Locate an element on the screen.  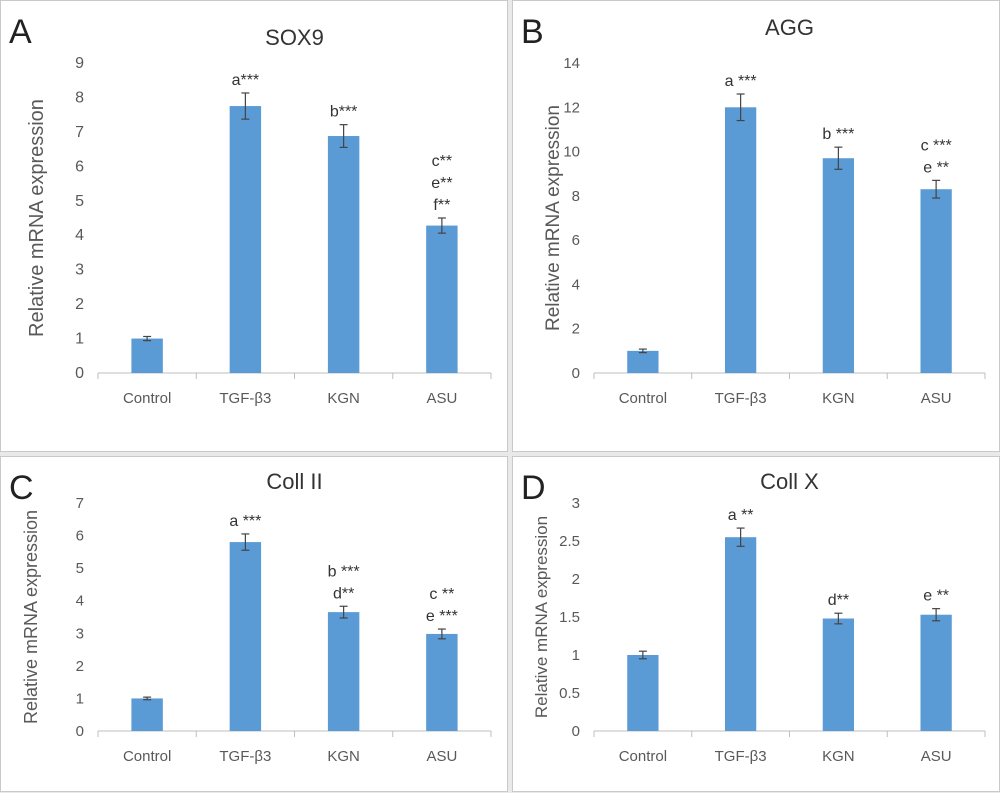
panel-letter: C is located at coordinates (21, 488).